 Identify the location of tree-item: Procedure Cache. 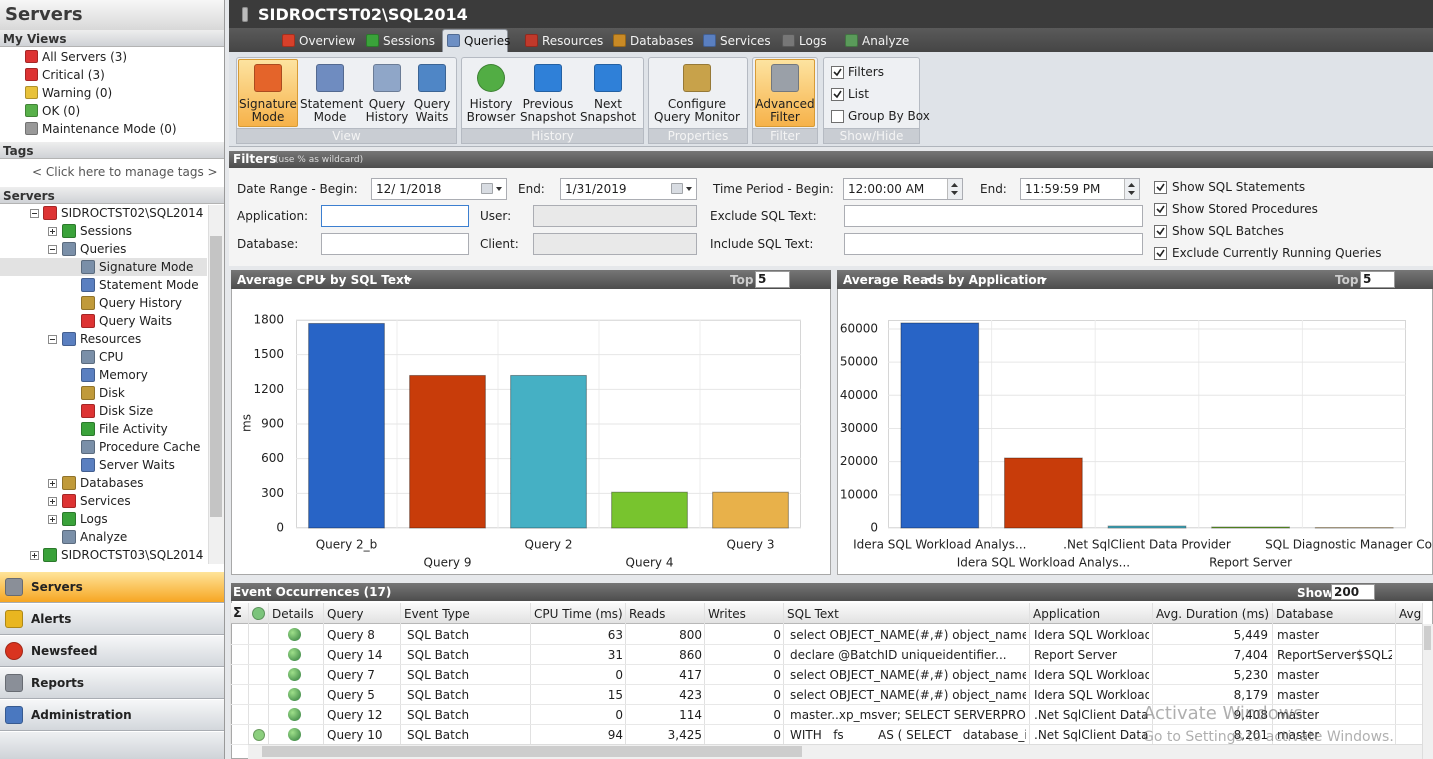
(150, 447).